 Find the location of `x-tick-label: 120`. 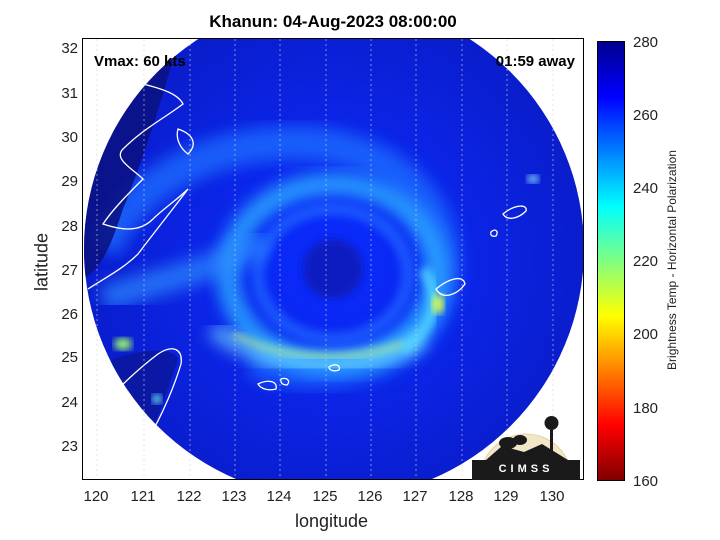

x-tick-label: 120 is located at coordinates (96, 496).